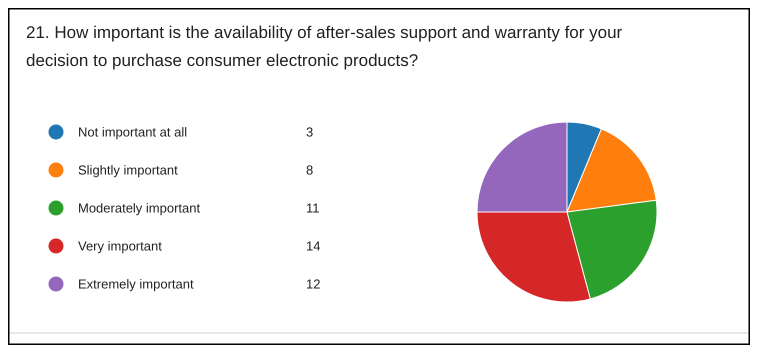  What do you see at coordinates (324, 46) in the screenshot?
I see `chart-title: 21. How important is the availability of after-sales support and warranty for your decision to purchase consumer electronic products?` at bounding box center [324, 46].